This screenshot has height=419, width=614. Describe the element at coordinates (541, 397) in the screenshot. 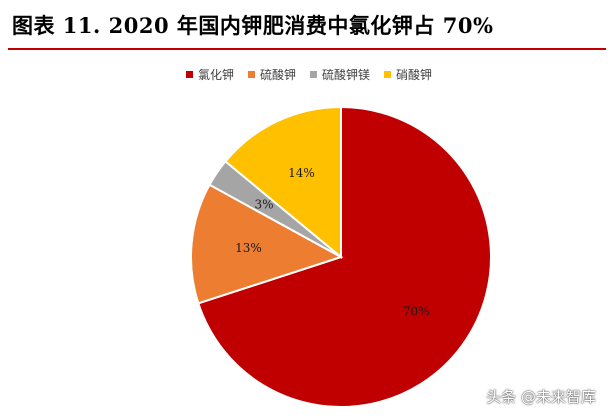

I see `watermark: 头条 @未来智库` at that location.